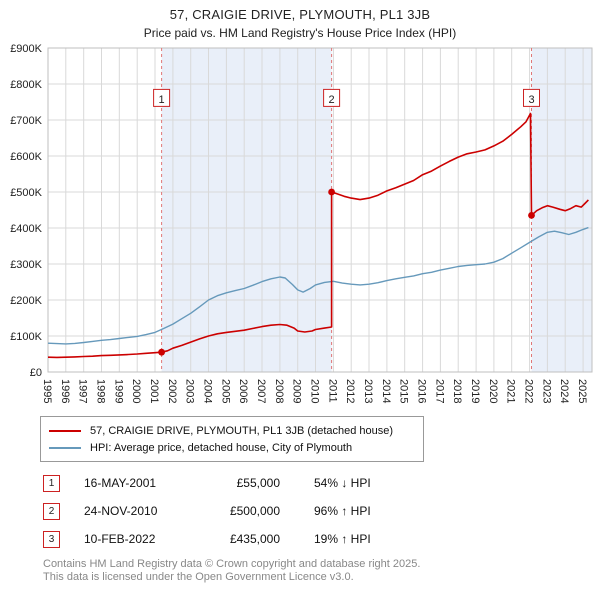 Image resolution: width=600 pixels, height=590 pixels. What do you see at coordinates (120, 483) in the screenshot?
I see `sale-date: 16-MAY-2001` at bounding box center [120, 483].